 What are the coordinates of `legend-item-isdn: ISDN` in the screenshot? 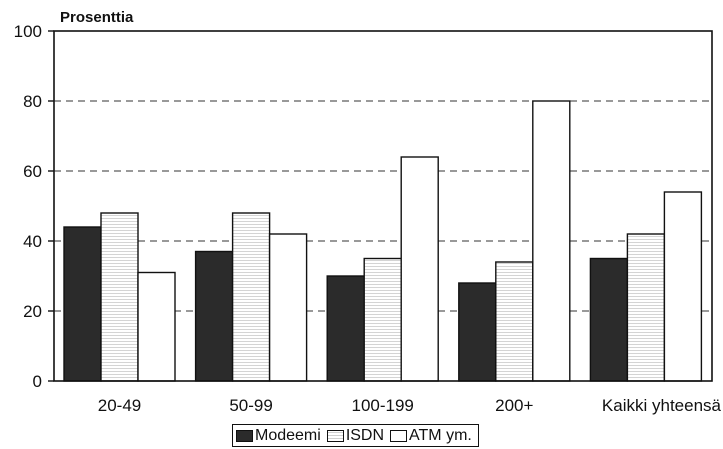 It's located at (355, 435).